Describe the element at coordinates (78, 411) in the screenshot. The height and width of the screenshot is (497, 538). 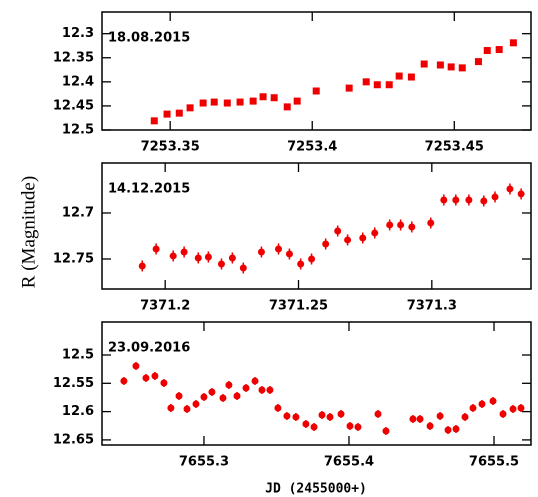
I see `y-tick-label: 12.6` at that location.